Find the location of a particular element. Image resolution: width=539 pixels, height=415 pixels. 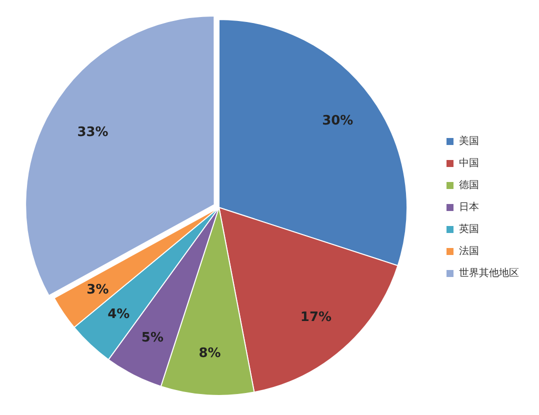

legend-label: 法国 is located at coordinates (469, 251).